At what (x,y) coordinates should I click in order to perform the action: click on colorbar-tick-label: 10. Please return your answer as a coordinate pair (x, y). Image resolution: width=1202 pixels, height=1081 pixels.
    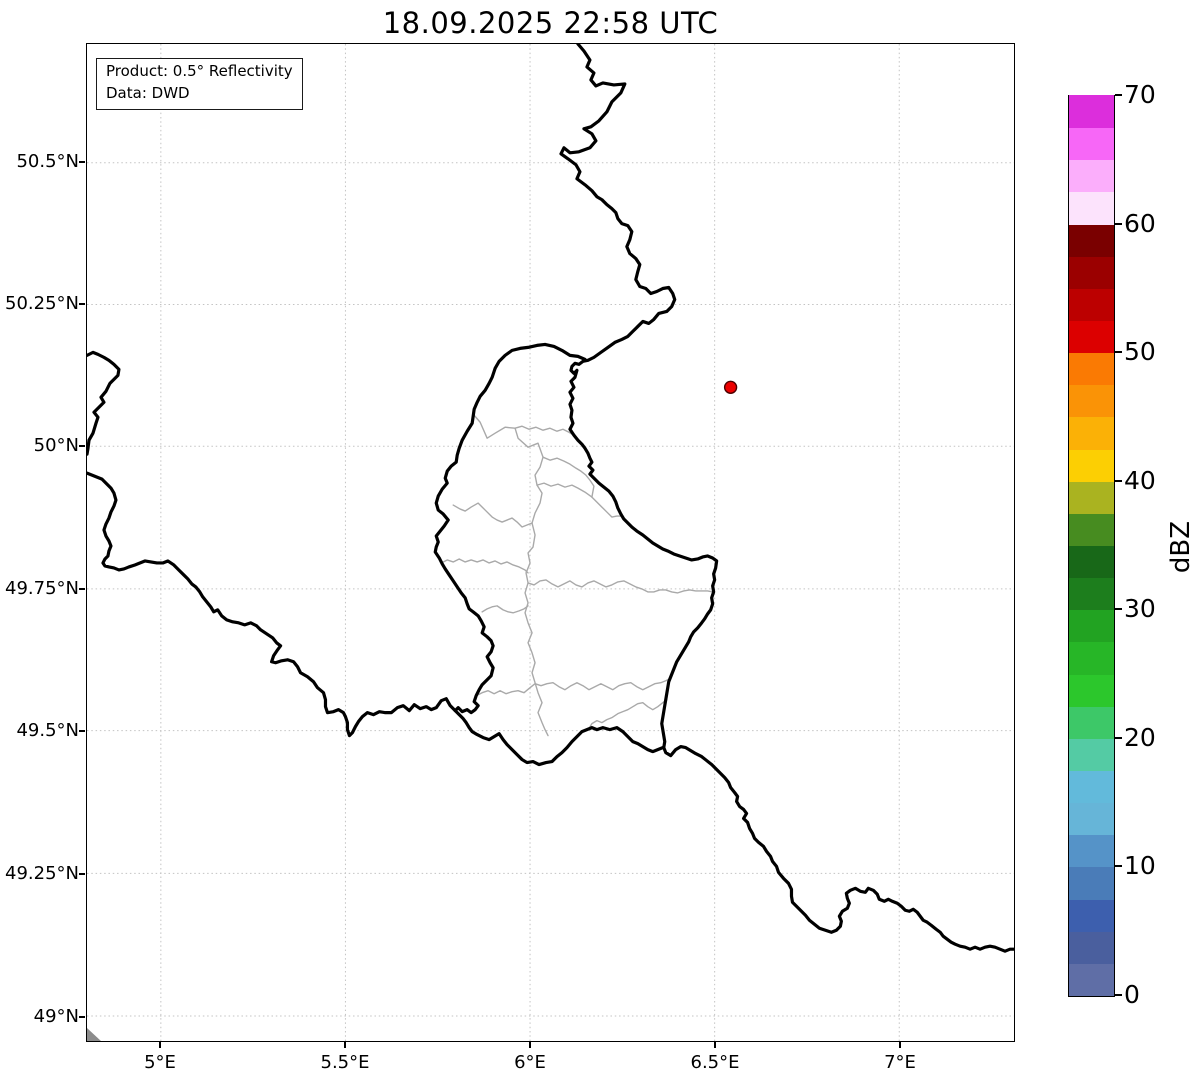
    Looking at the image, I should click on (1140, 866).